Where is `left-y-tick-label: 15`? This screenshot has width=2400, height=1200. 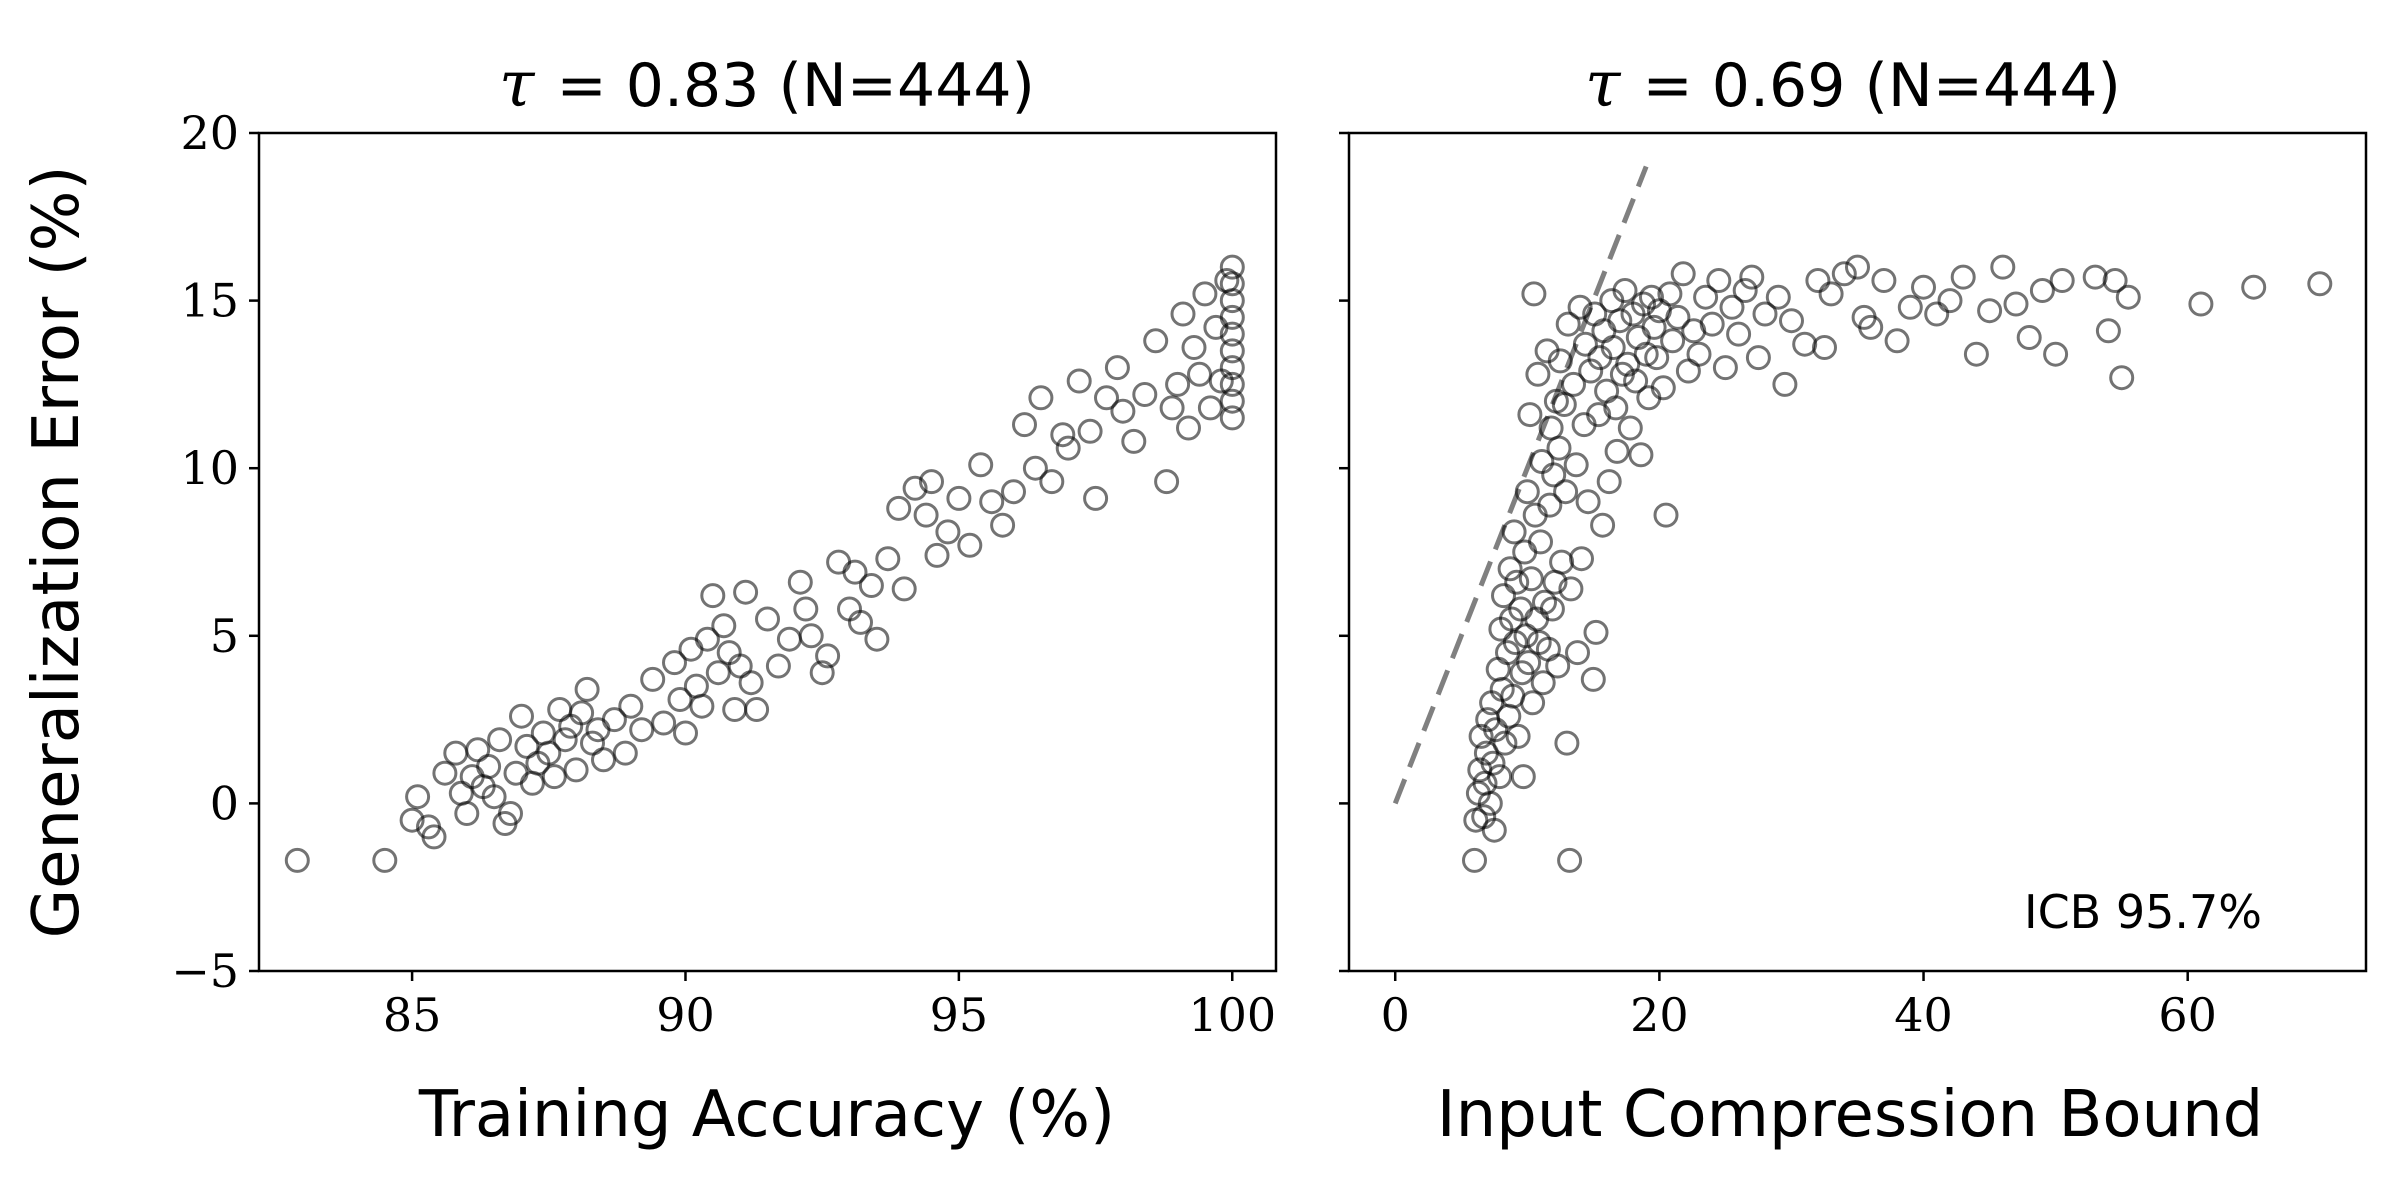 left-y-tick-label: 15 is located at coordinates (209, 301).